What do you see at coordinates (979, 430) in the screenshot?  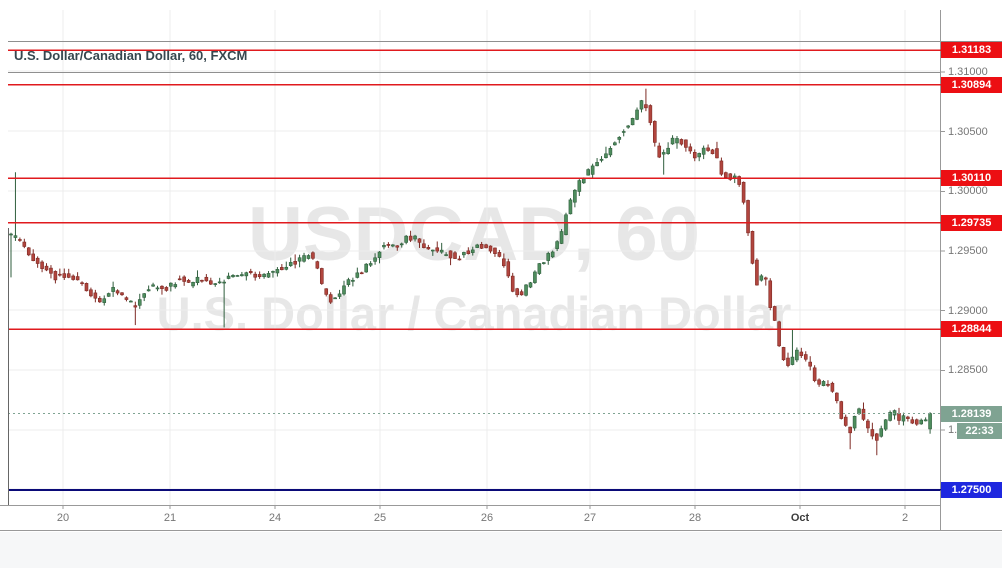 I see `bar-countdown-badge: 22:33` at bounding box center [979, 430].